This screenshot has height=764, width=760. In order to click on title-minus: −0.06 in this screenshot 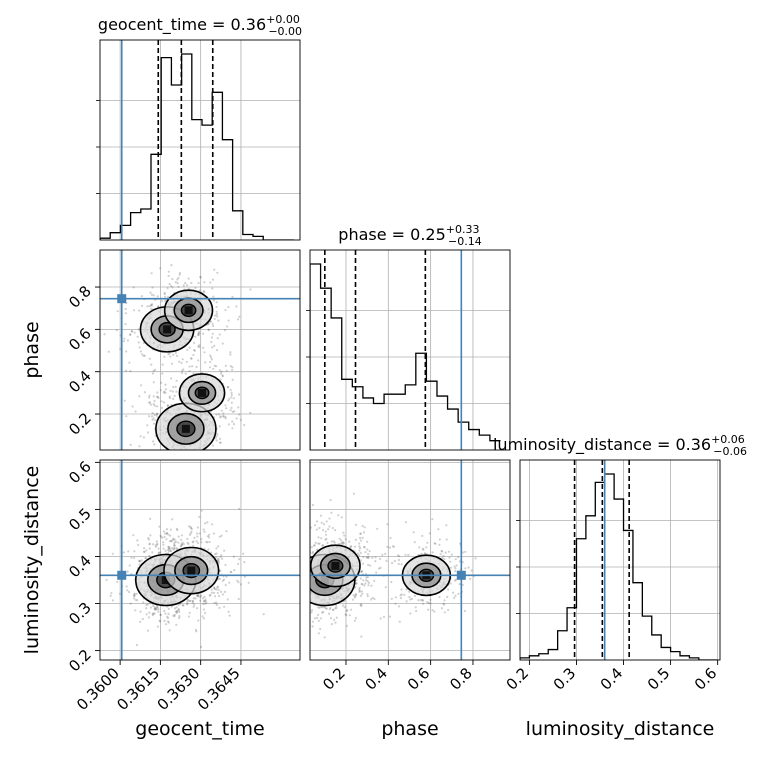, I will do `click(730, 451)`.